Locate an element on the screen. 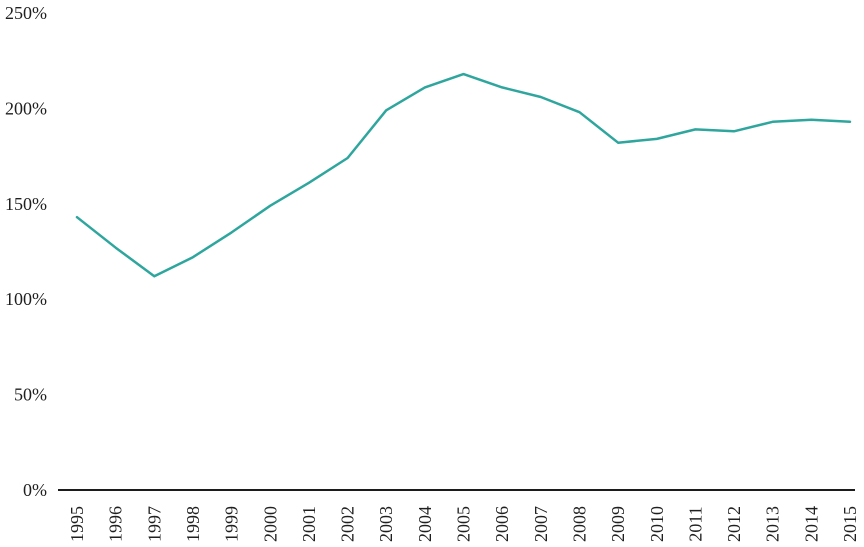 This screenshot has height=547, width=864. y-tick-label: 200% is located at coordinates (26, 108).